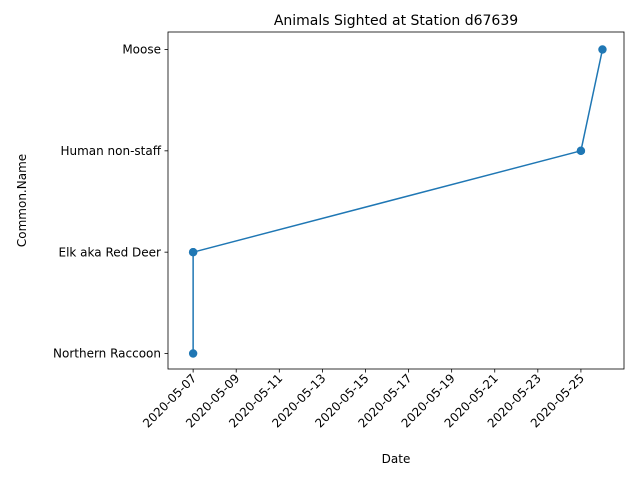 This screenshot has height=480, width=640. What do you see at coordinates (396, 459) in the screenshot?
I see `x-axis-label: Date` at bounding box center [396, 459].